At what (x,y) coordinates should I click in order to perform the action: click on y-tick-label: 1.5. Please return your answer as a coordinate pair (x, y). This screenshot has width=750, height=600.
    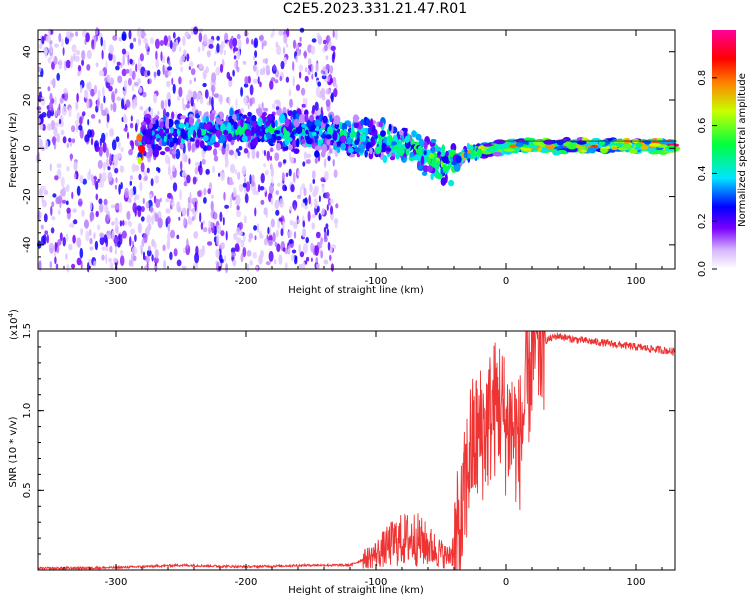
    Looking at the image, I should click on (27, 331).